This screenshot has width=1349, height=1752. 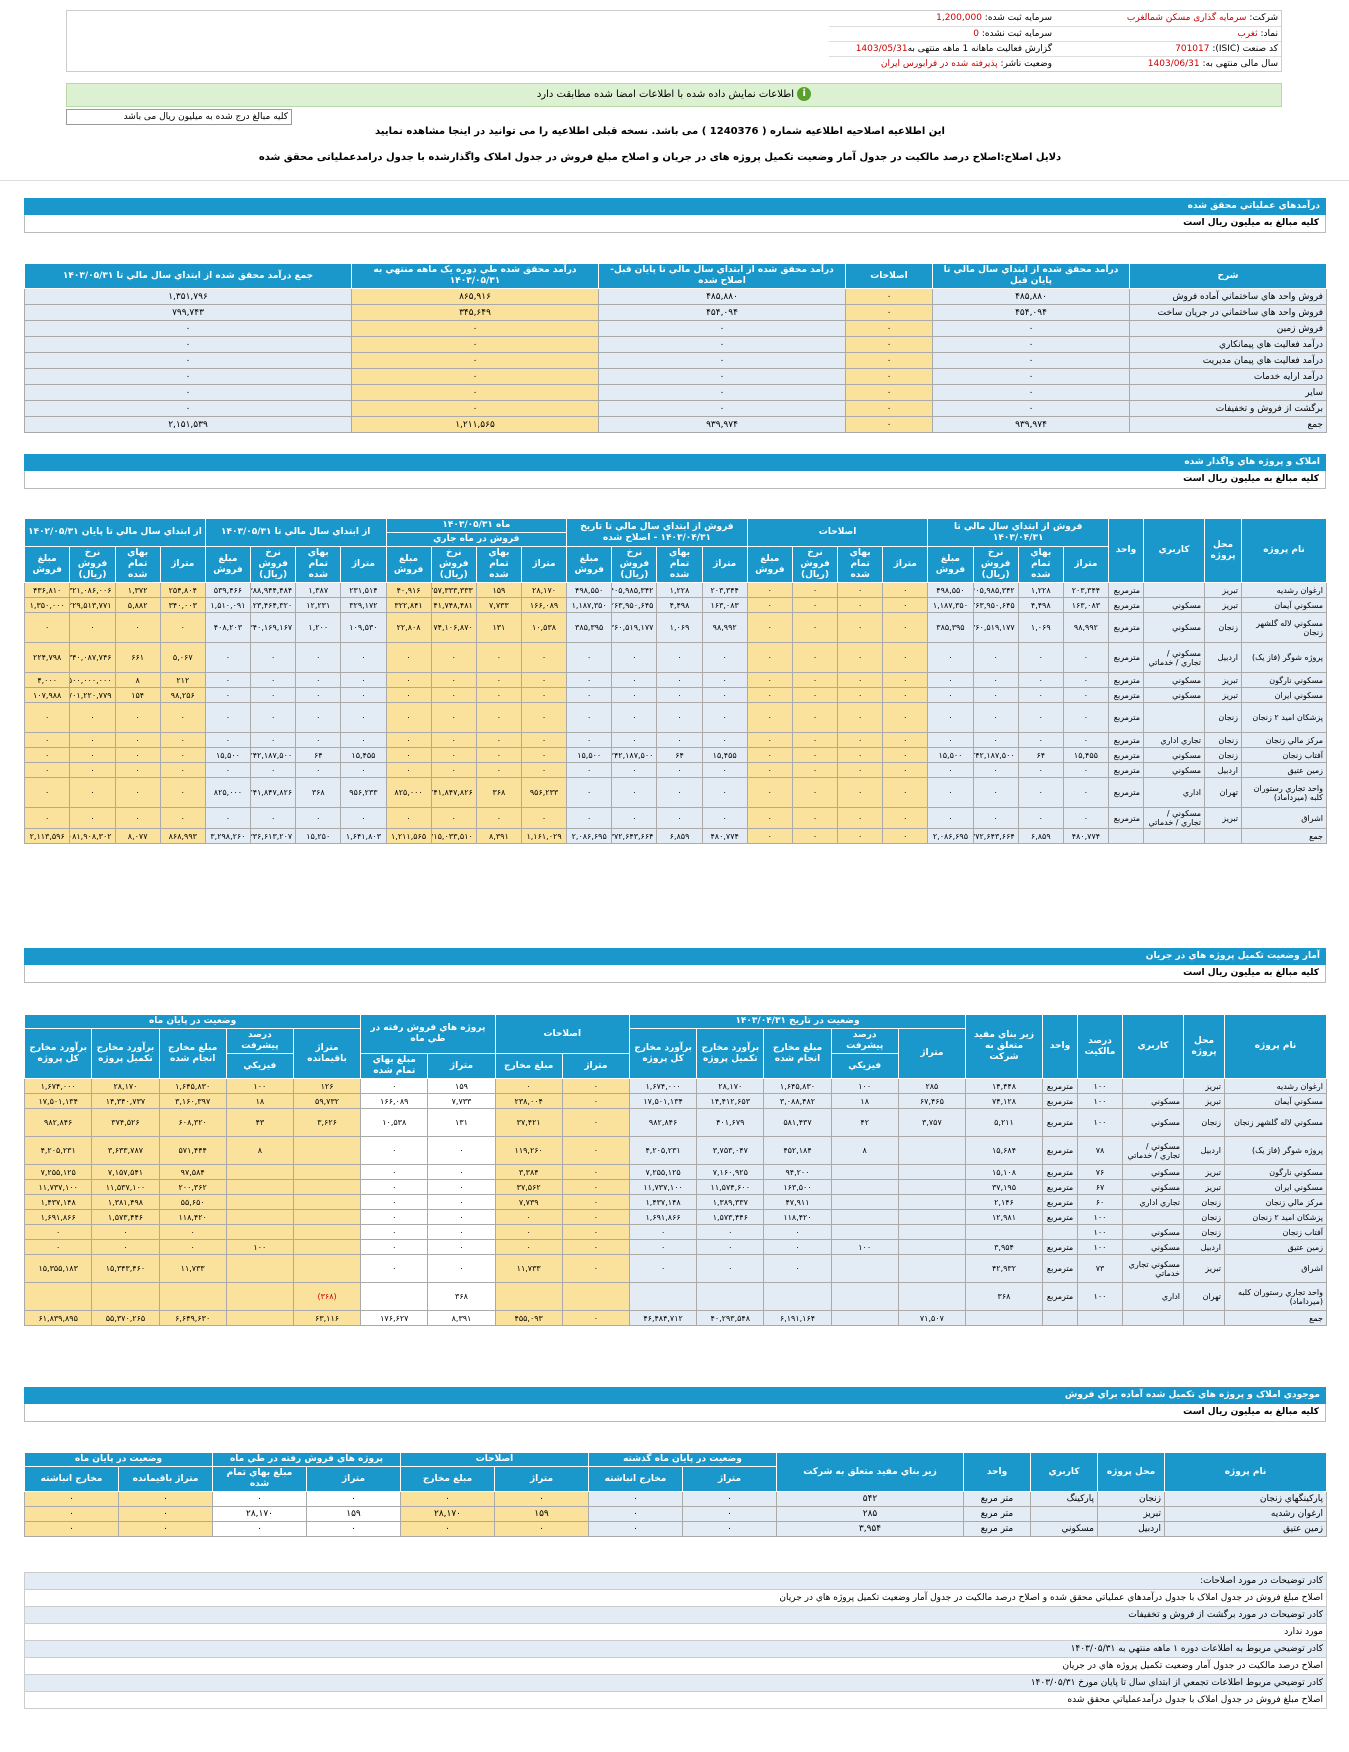 What do you see at coordinates (47, 680) in the screenshot?
I see `table-cell: ۴,۰۰۰` at bounding box center [47, 680].